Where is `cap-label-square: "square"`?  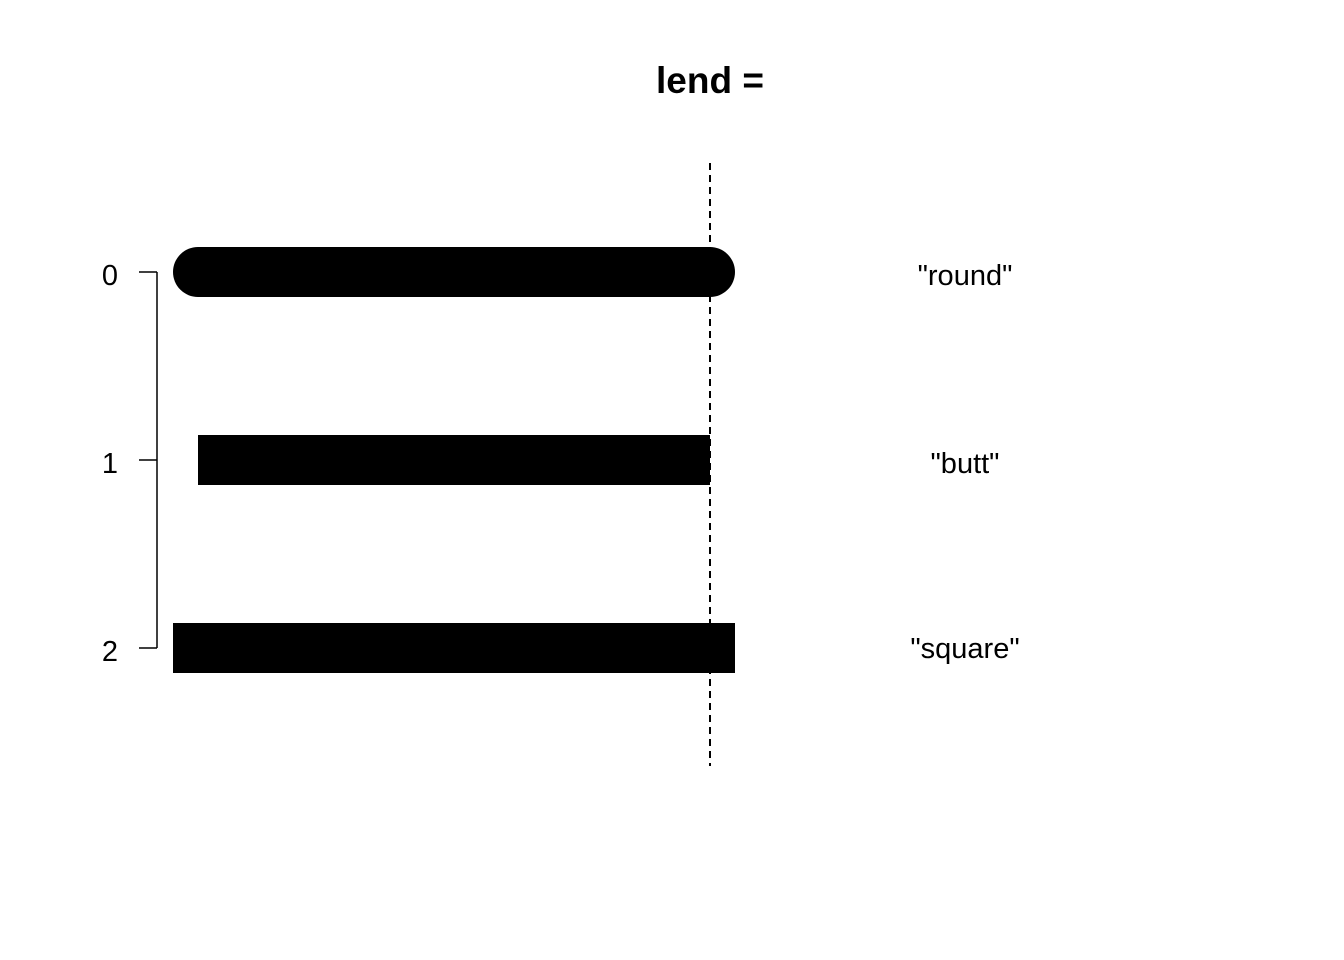
cap-label-square: "square" is located at coordinates (964, 649).